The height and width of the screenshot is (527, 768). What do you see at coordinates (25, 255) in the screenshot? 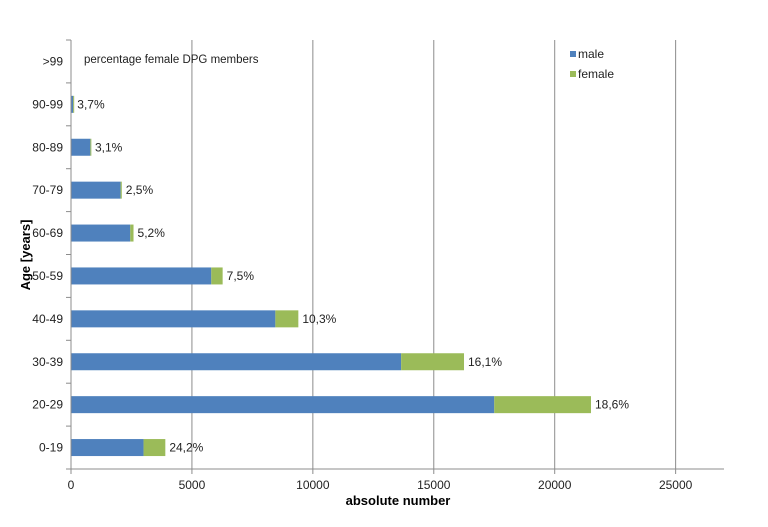
I see `y-axis-label: Age [years]` at bounding box center [25, 255].